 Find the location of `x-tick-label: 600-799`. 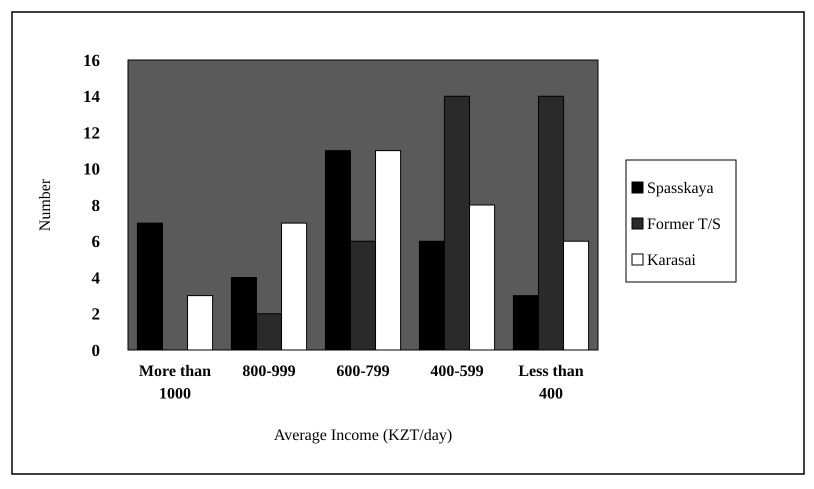

x-tick-label: 600-799 is located at coordinates (363, 371).